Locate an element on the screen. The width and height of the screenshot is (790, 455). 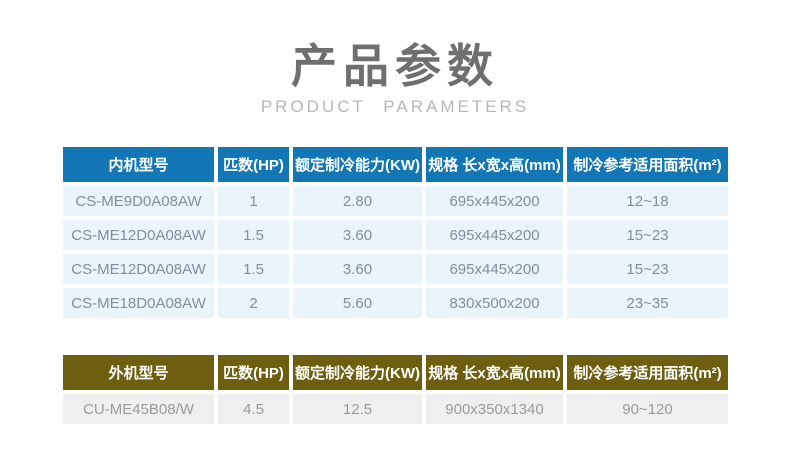
header-cell-0: 内机型号 is located at coordinates (138, 164).